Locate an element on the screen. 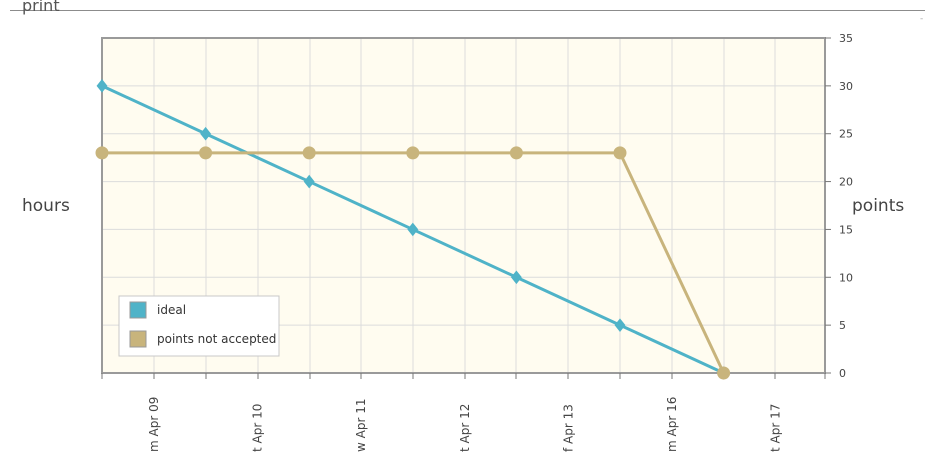 The width and height of the screenshot is (927, 468). x-tick-label: m Apr 16 is located at coordinates (672, 424).